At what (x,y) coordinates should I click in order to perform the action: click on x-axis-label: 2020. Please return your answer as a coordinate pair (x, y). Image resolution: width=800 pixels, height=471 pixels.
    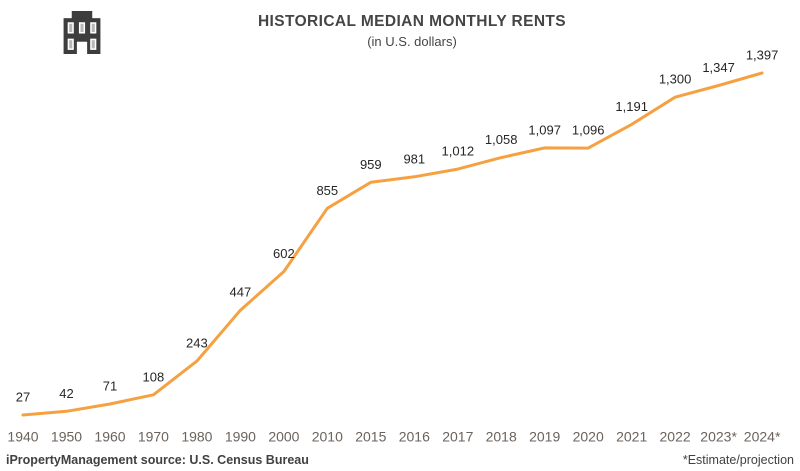
    Looking at the image, I should click on (588, 437).